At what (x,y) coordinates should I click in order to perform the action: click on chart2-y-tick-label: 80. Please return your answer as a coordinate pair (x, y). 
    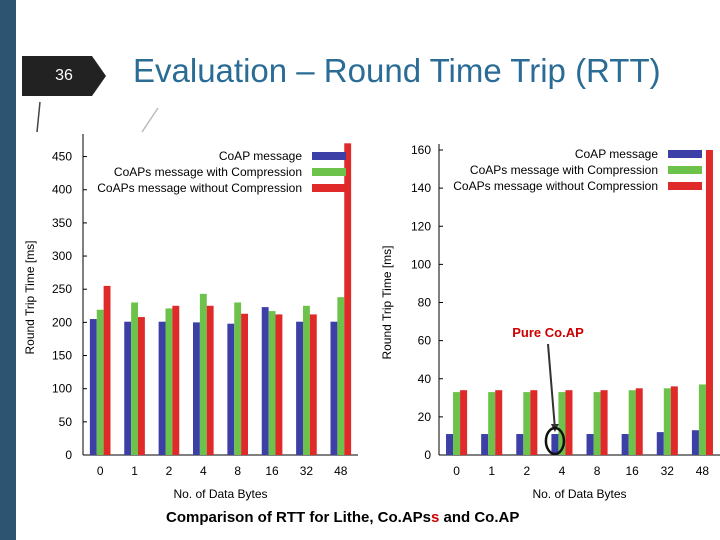
    Looking at the image, I should click on (425, 303).